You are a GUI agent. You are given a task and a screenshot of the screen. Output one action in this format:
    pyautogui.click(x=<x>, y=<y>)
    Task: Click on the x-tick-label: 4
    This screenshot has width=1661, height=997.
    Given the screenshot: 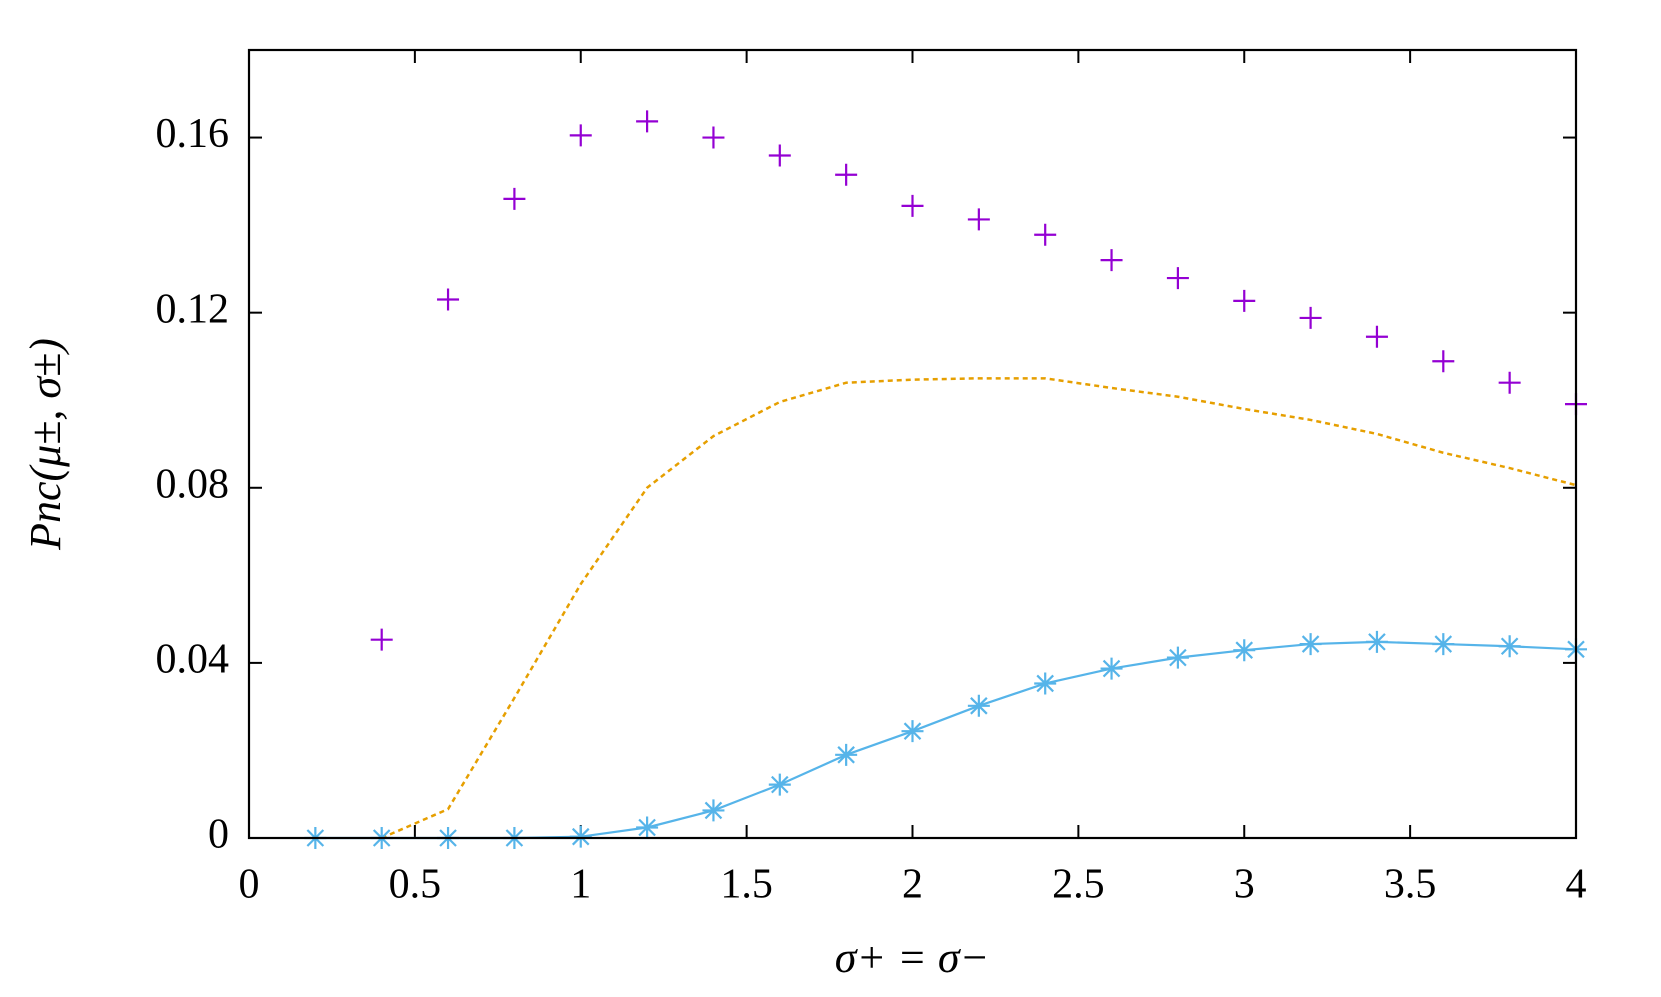 What is the action you would take?
    pyautogui.click(x=1576, y=885)
    